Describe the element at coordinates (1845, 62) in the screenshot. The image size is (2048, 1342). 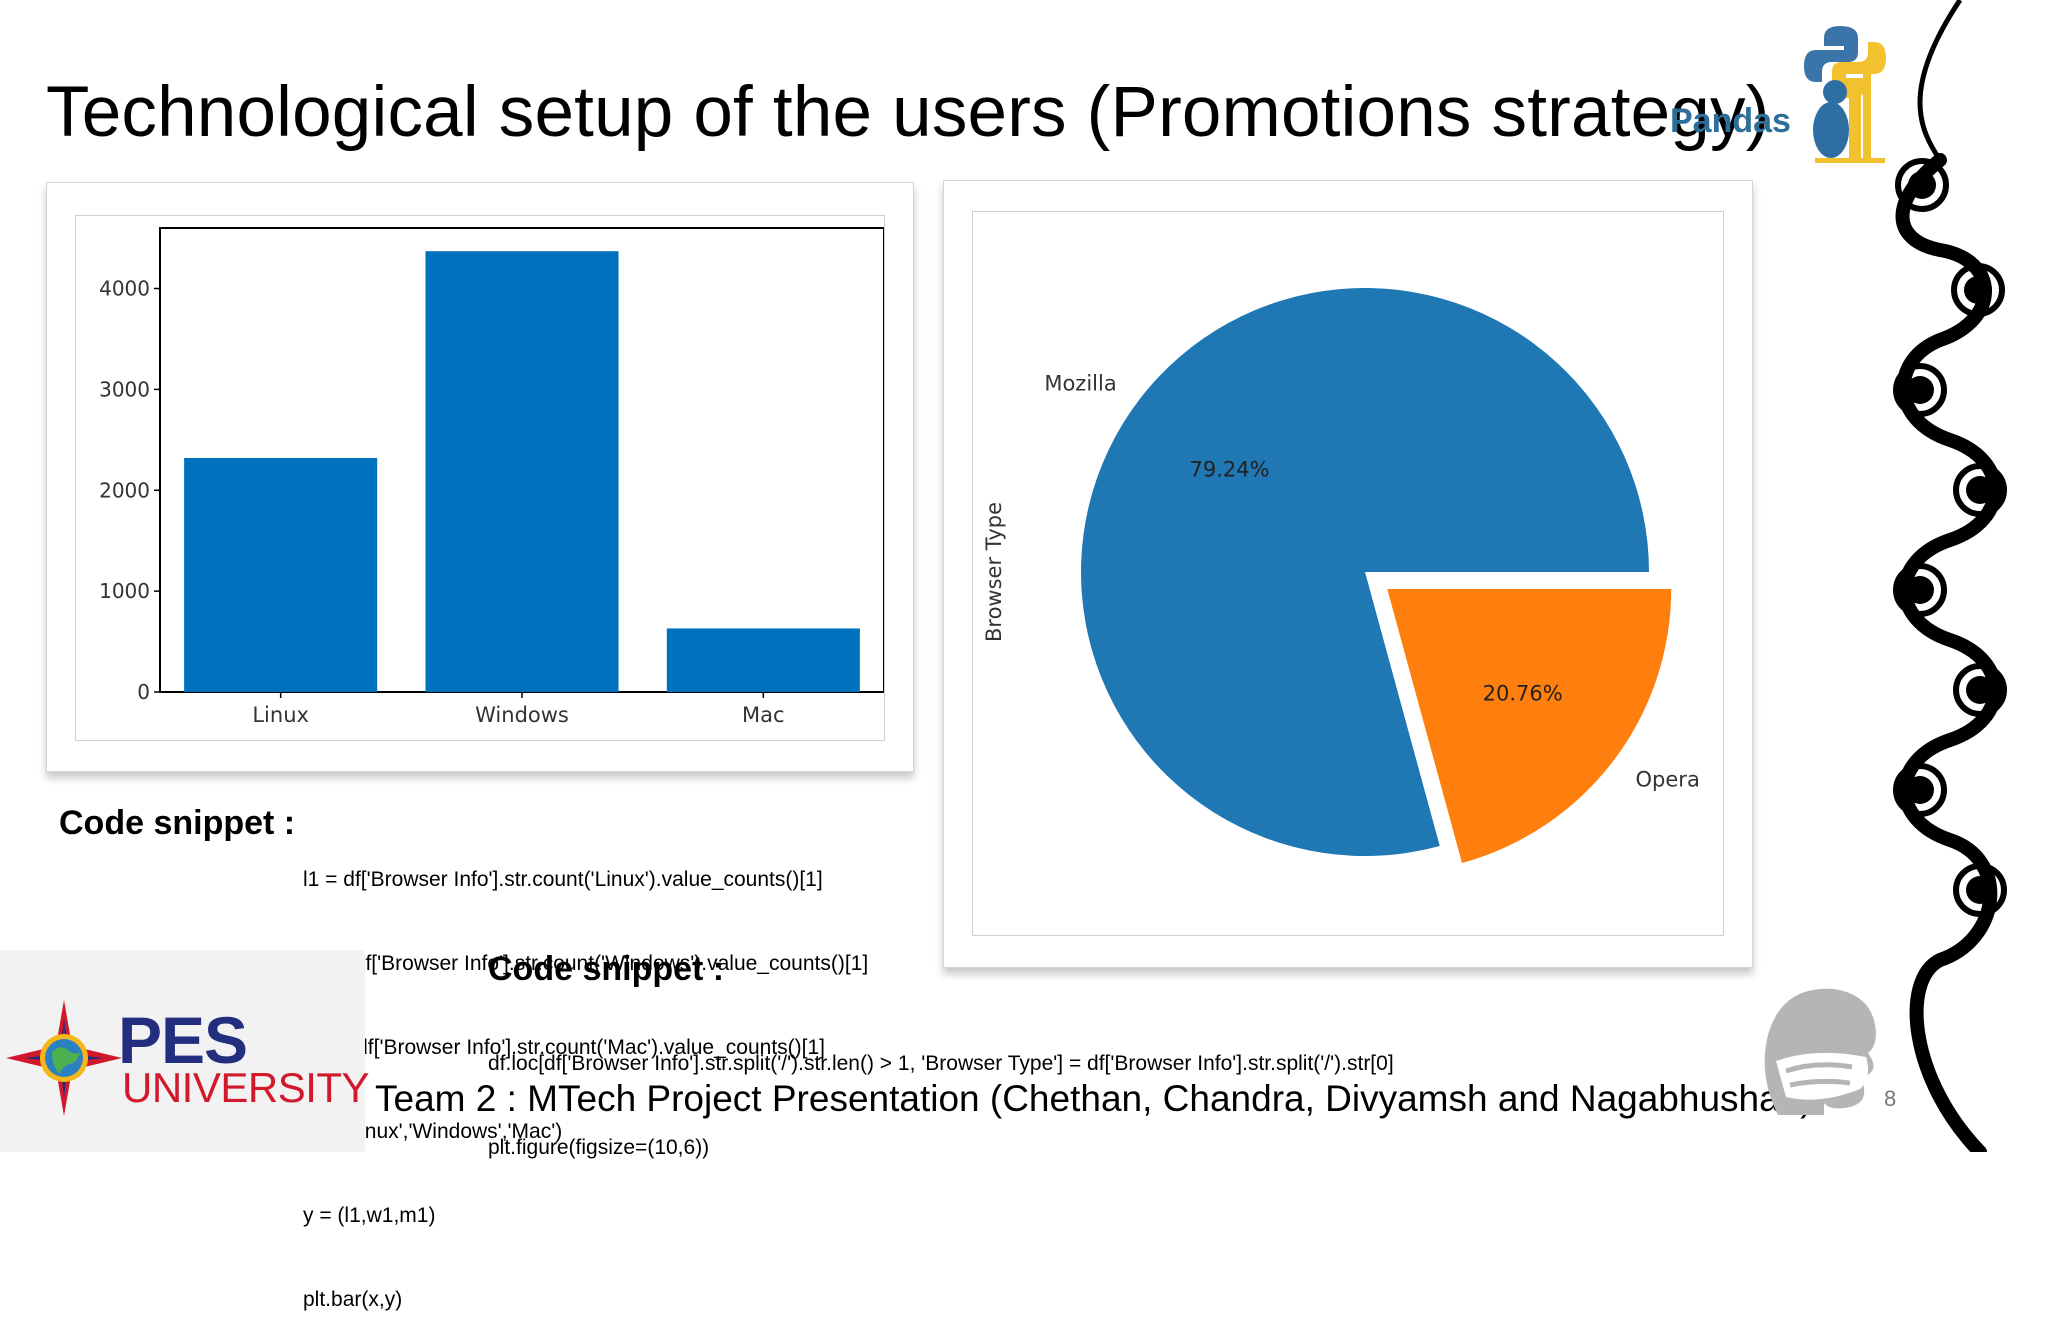
I see `python-icon` at that location.